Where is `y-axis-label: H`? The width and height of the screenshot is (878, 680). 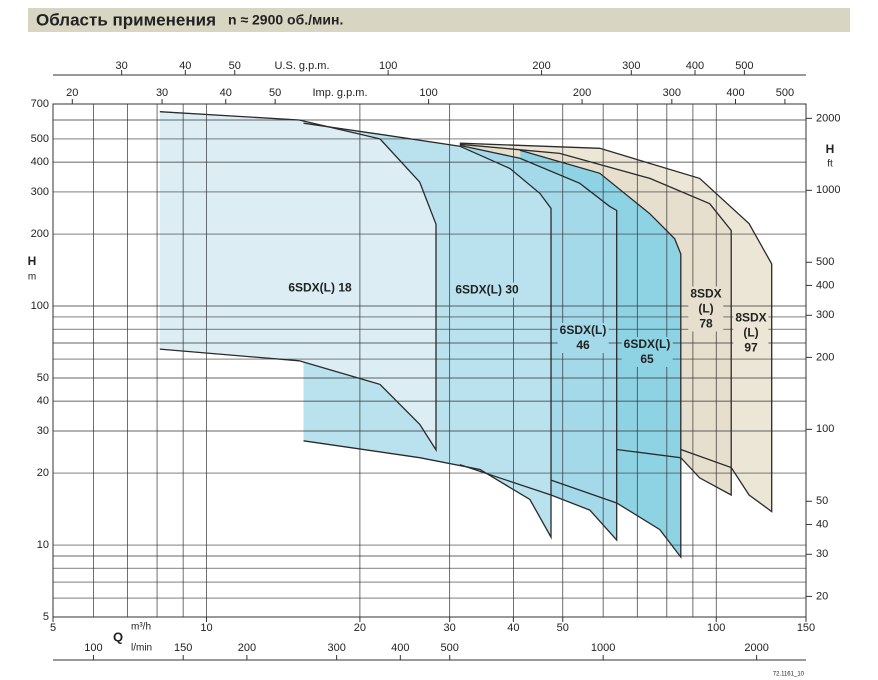
y-axis-label: H is located at coordinates (32, 261).